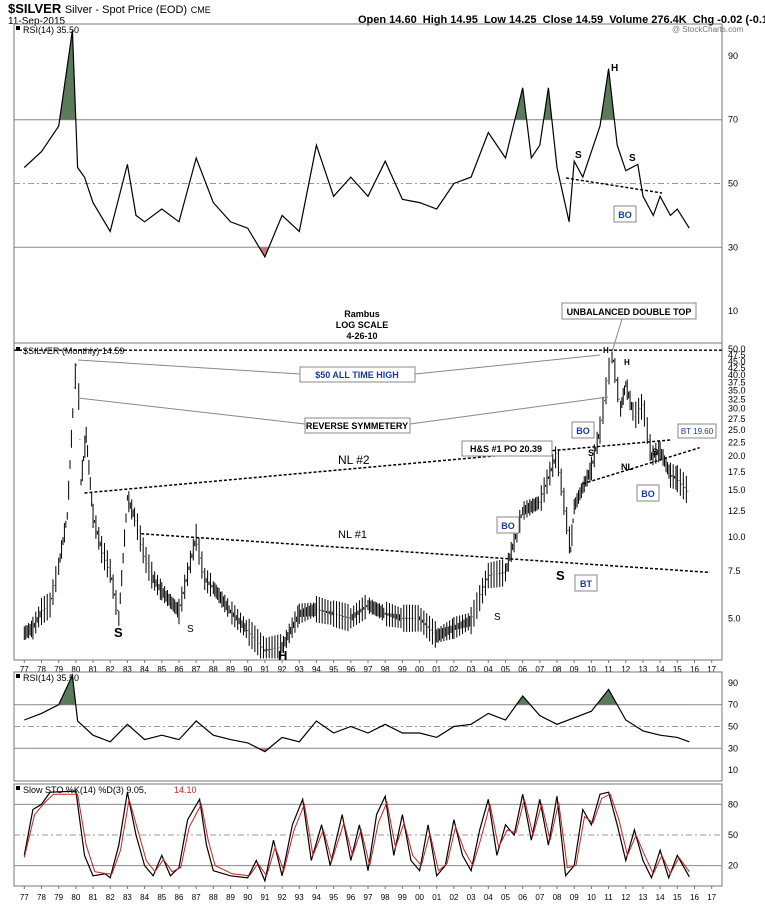 The height and width of the screenshot is (909, 765). I want to click on x-tick-label: 96, so click(350, 897).